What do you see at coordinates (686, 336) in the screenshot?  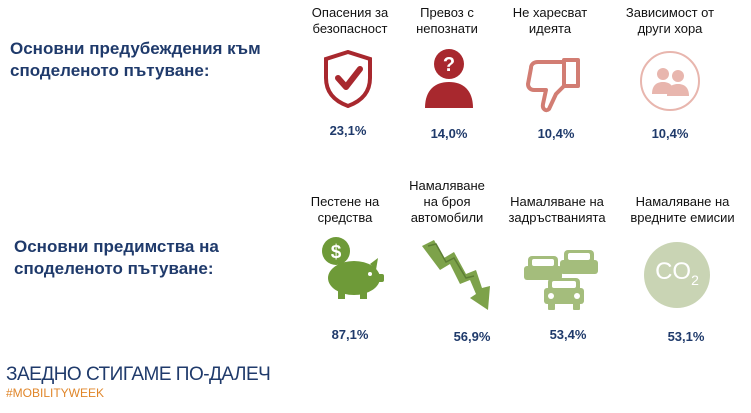 I see `benefit-value-emissions: 53,1%` at bounding box center [686, 336].